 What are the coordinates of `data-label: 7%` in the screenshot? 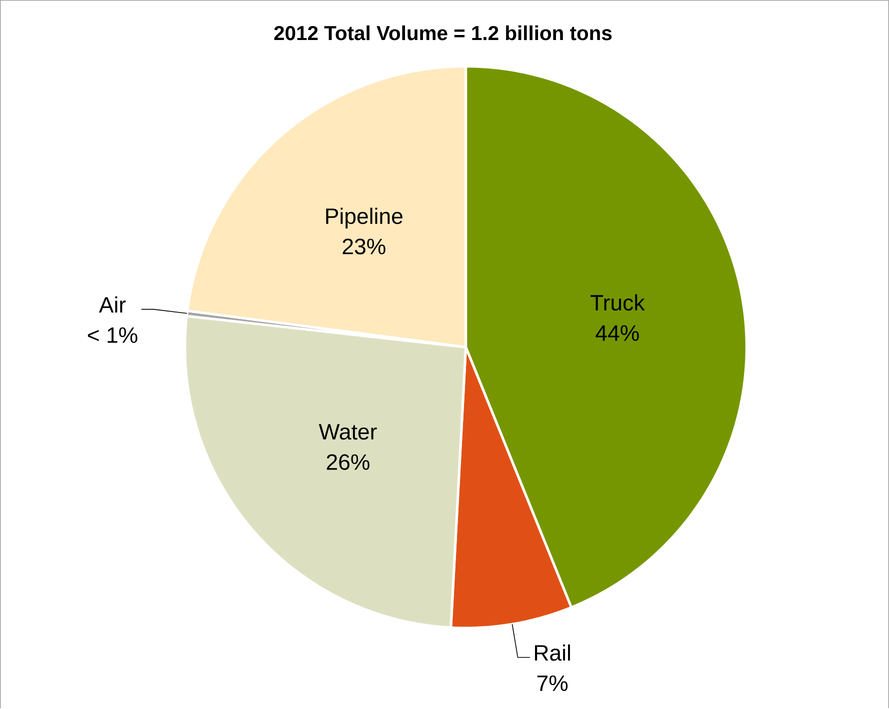 It's located at (552, 684).